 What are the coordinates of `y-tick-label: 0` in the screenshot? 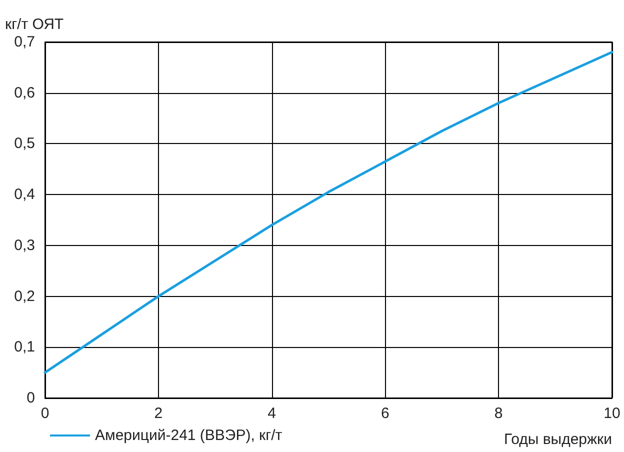 It's located at (30, 398).